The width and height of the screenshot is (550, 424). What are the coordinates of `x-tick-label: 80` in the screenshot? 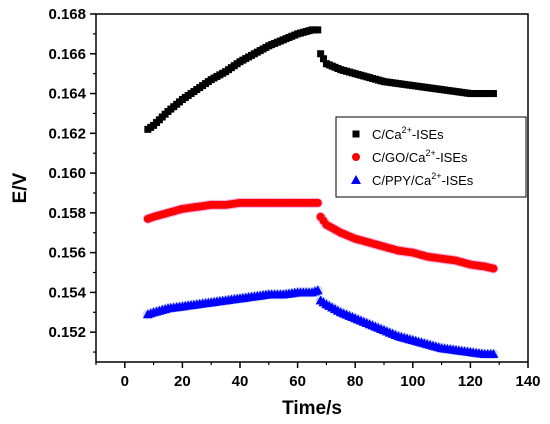 It's located at (355, 381).